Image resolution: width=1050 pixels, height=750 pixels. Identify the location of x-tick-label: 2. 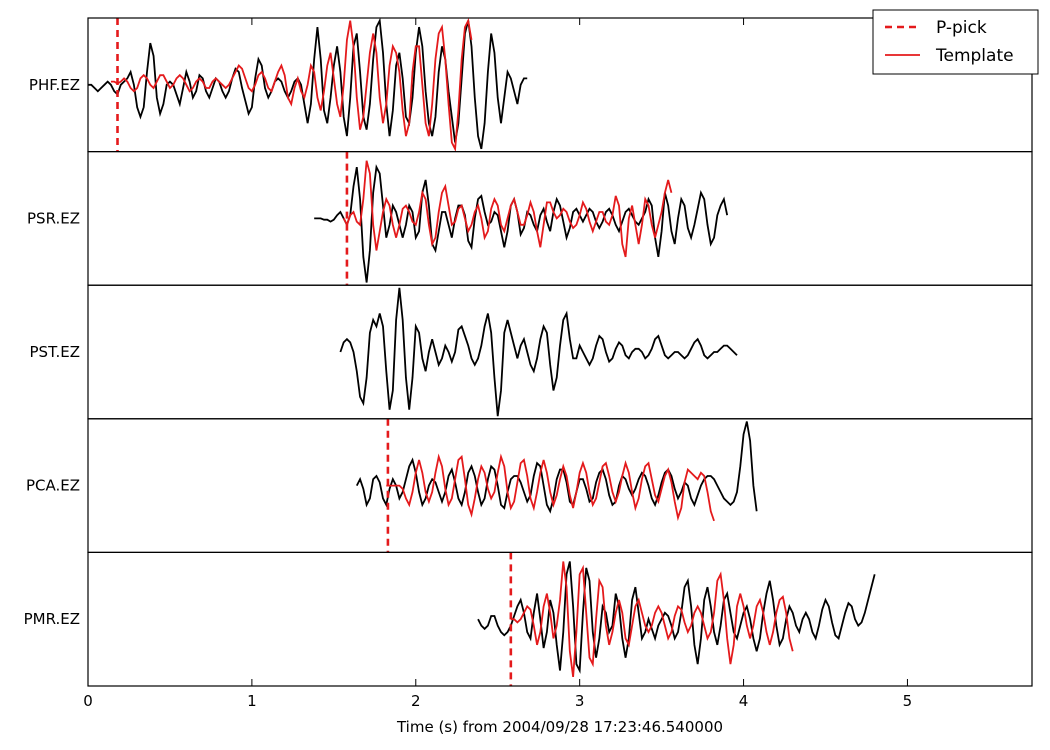
(416, 701).